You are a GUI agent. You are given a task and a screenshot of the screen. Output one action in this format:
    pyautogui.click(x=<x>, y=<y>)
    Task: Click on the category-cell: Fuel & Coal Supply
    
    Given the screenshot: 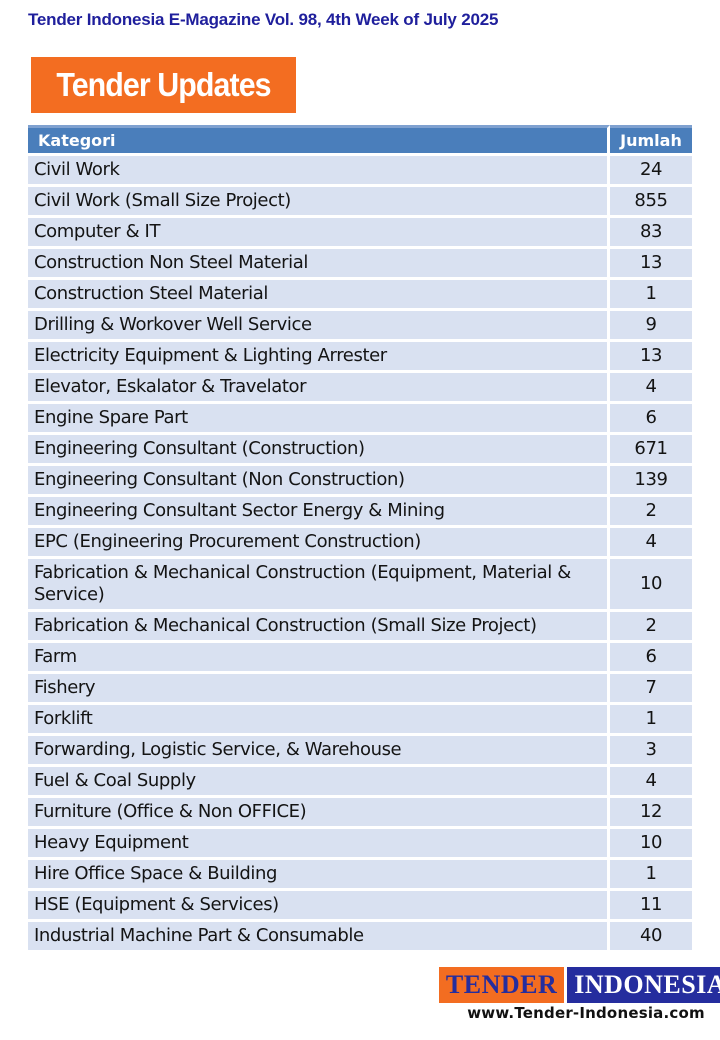 What is the action you would take?
    pyautogui.click(x=319, y=781)
    